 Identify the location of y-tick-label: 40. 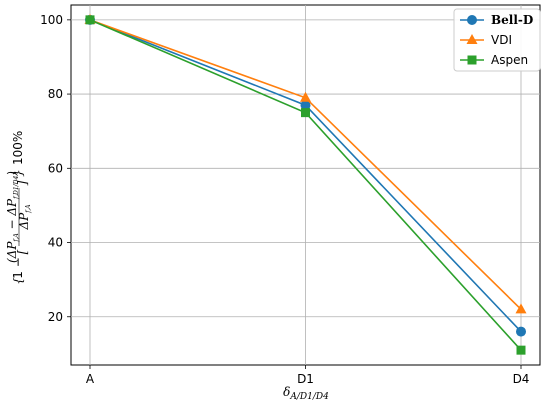
(55, 243).